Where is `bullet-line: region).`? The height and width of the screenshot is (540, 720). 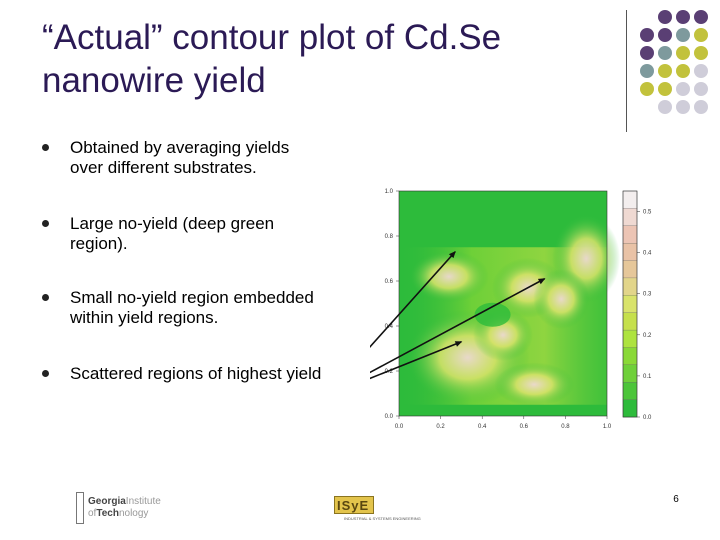 bullet-line: region). is located at coordinates (99, 243).